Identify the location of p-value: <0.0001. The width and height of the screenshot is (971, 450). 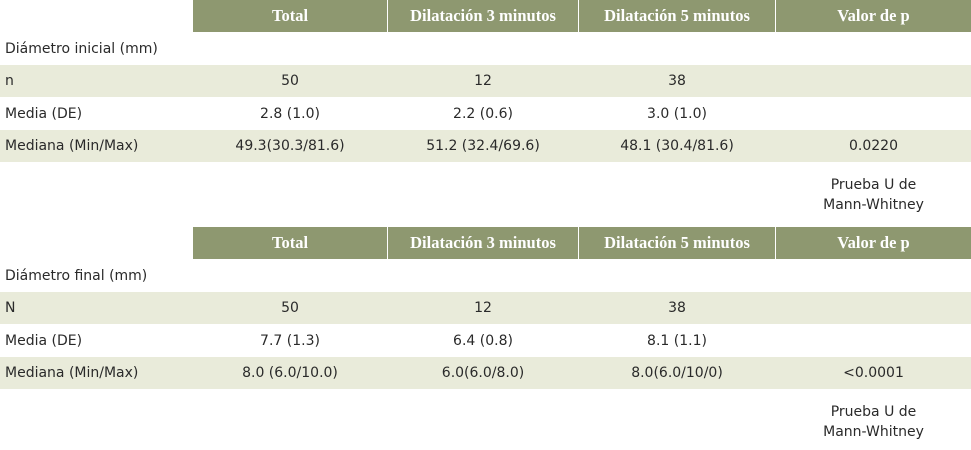
(873, 373).